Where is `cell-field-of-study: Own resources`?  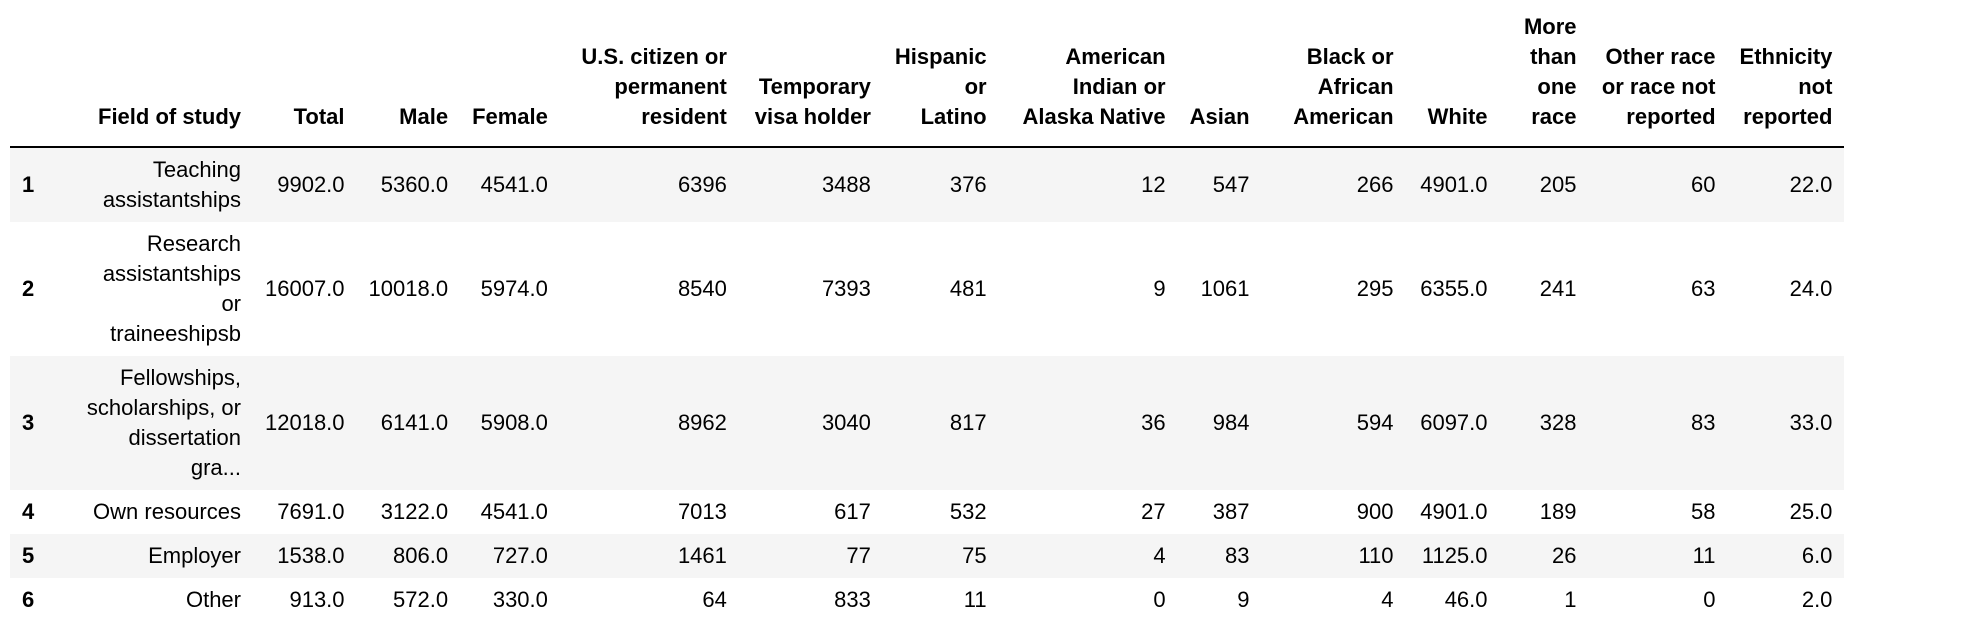 cell-field-of-study: Own resources is located at coordinates (167, 511).